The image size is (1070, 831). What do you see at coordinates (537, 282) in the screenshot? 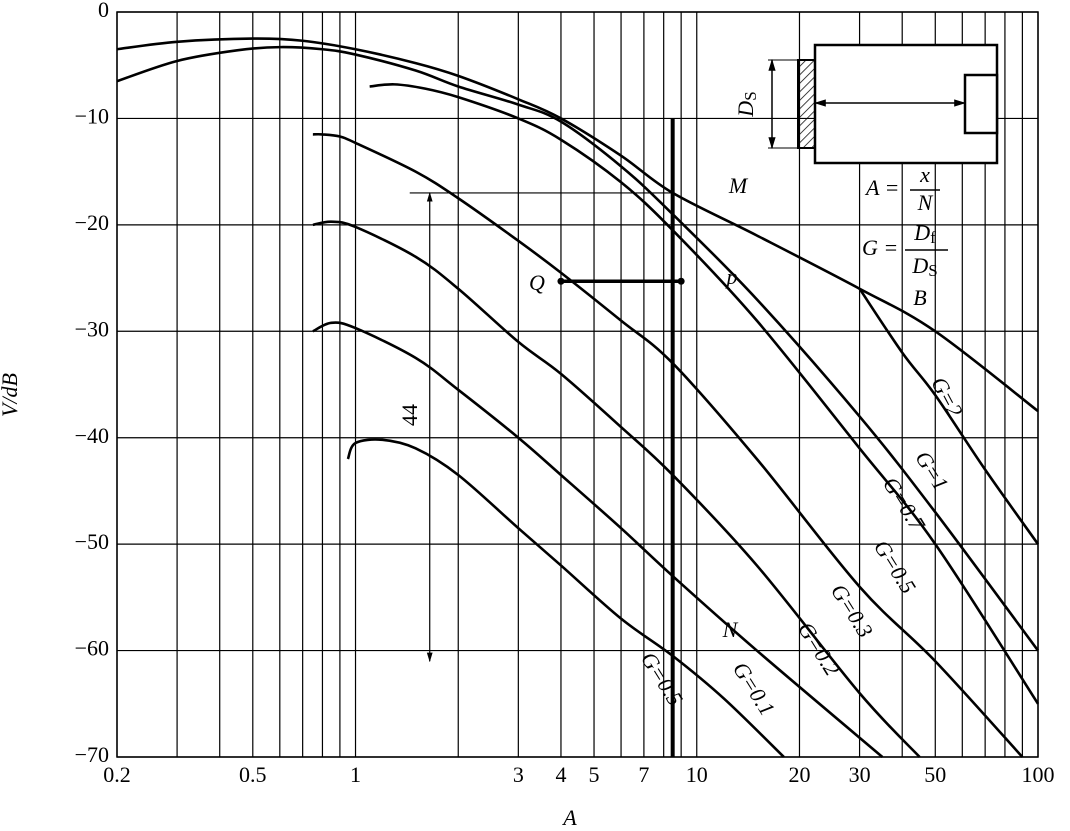
I see `annotation: Q` at bounding box center [537, 282].